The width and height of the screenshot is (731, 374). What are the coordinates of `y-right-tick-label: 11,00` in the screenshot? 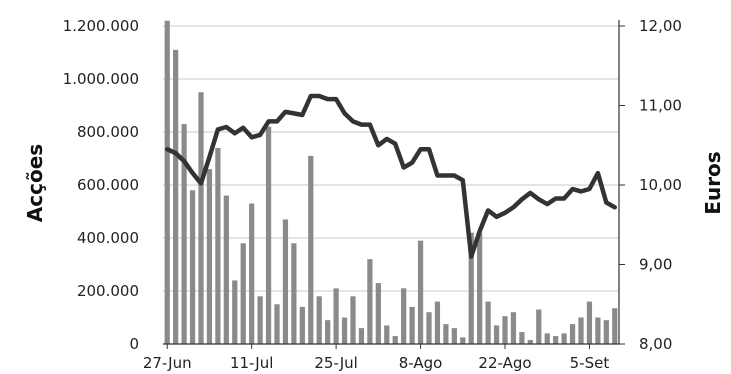 It's located at (660, 106).